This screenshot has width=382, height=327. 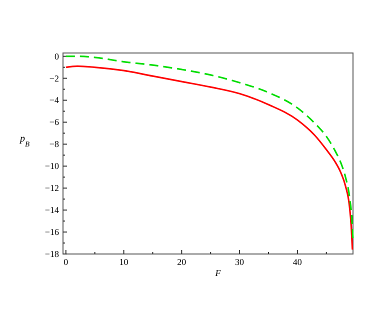 I want to click on x-tick-label: 40, so click(x=297, y=262).